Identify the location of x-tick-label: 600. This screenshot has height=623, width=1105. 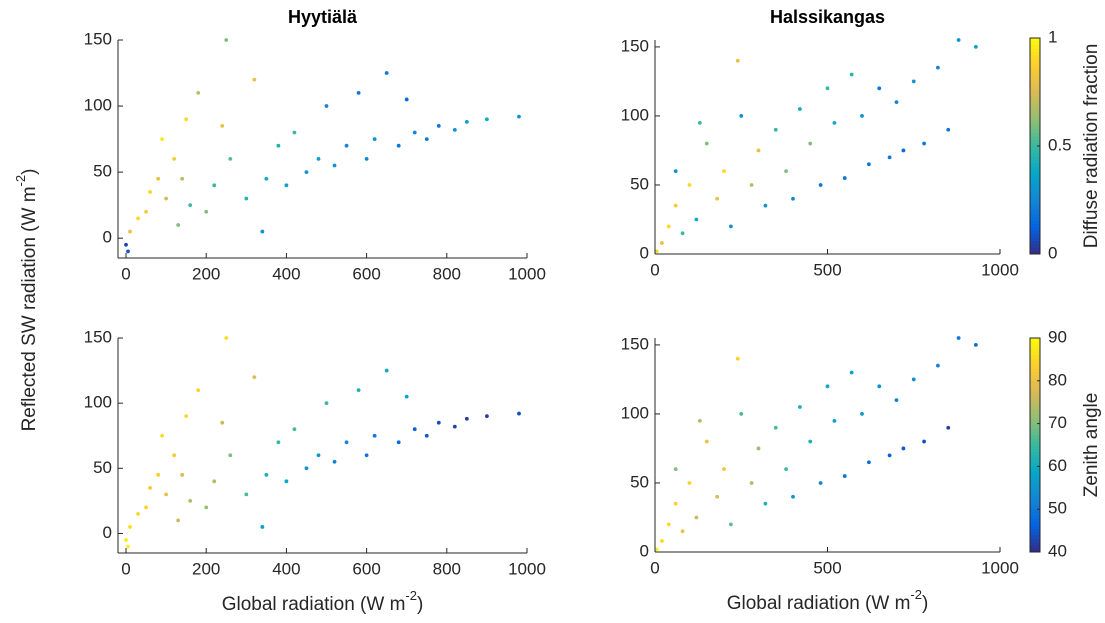
(366, 568).